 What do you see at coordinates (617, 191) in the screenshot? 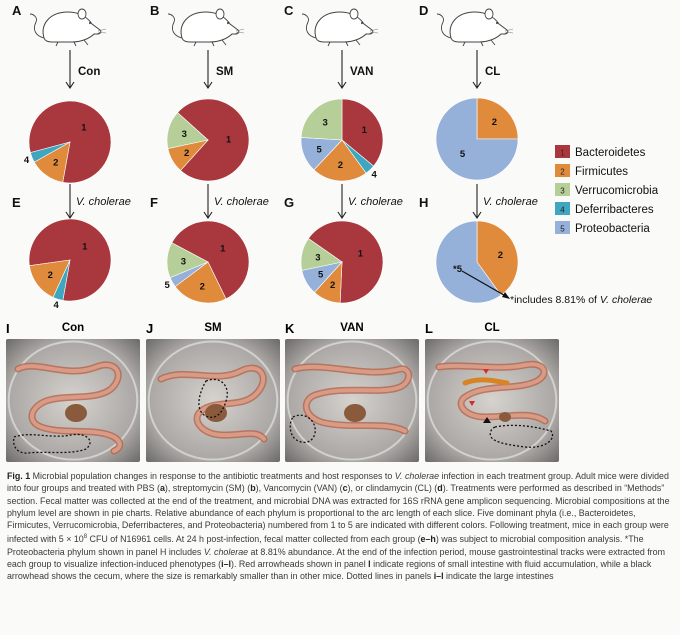
I see `legend-label: Verrucomicrobia` at bounding box center [617, 191].